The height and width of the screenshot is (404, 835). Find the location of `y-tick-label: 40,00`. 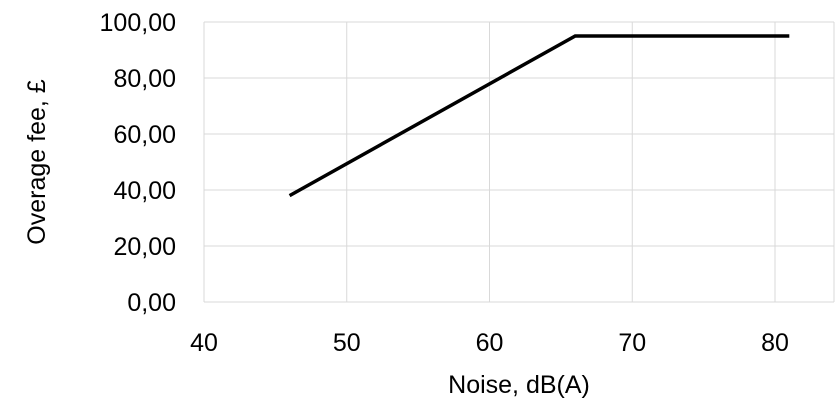

y-tick-label: 40,00 is located at coordinates (144, 191).